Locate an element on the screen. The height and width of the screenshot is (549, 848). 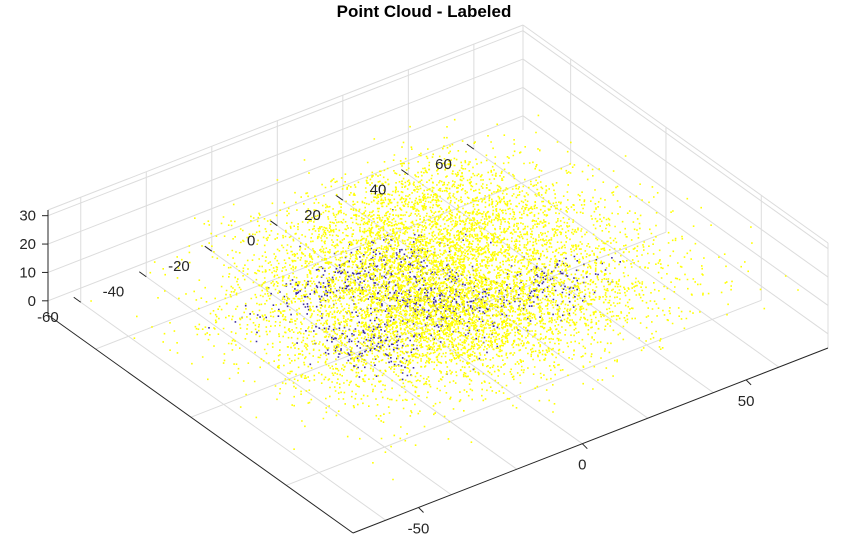
x-tick-label: 50 is located at coordinates (746, 401).